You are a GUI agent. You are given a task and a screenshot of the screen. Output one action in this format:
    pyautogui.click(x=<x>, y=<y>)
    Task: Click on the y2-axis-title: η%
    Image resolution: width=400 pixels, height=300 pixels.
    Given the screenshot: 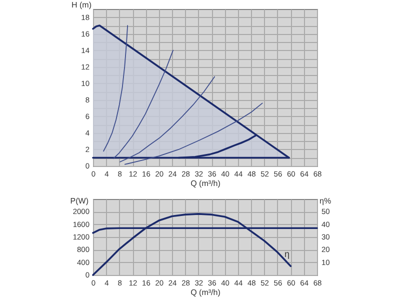 What is the action you would take?
    pyautogui.click(x=326, y=201)
    